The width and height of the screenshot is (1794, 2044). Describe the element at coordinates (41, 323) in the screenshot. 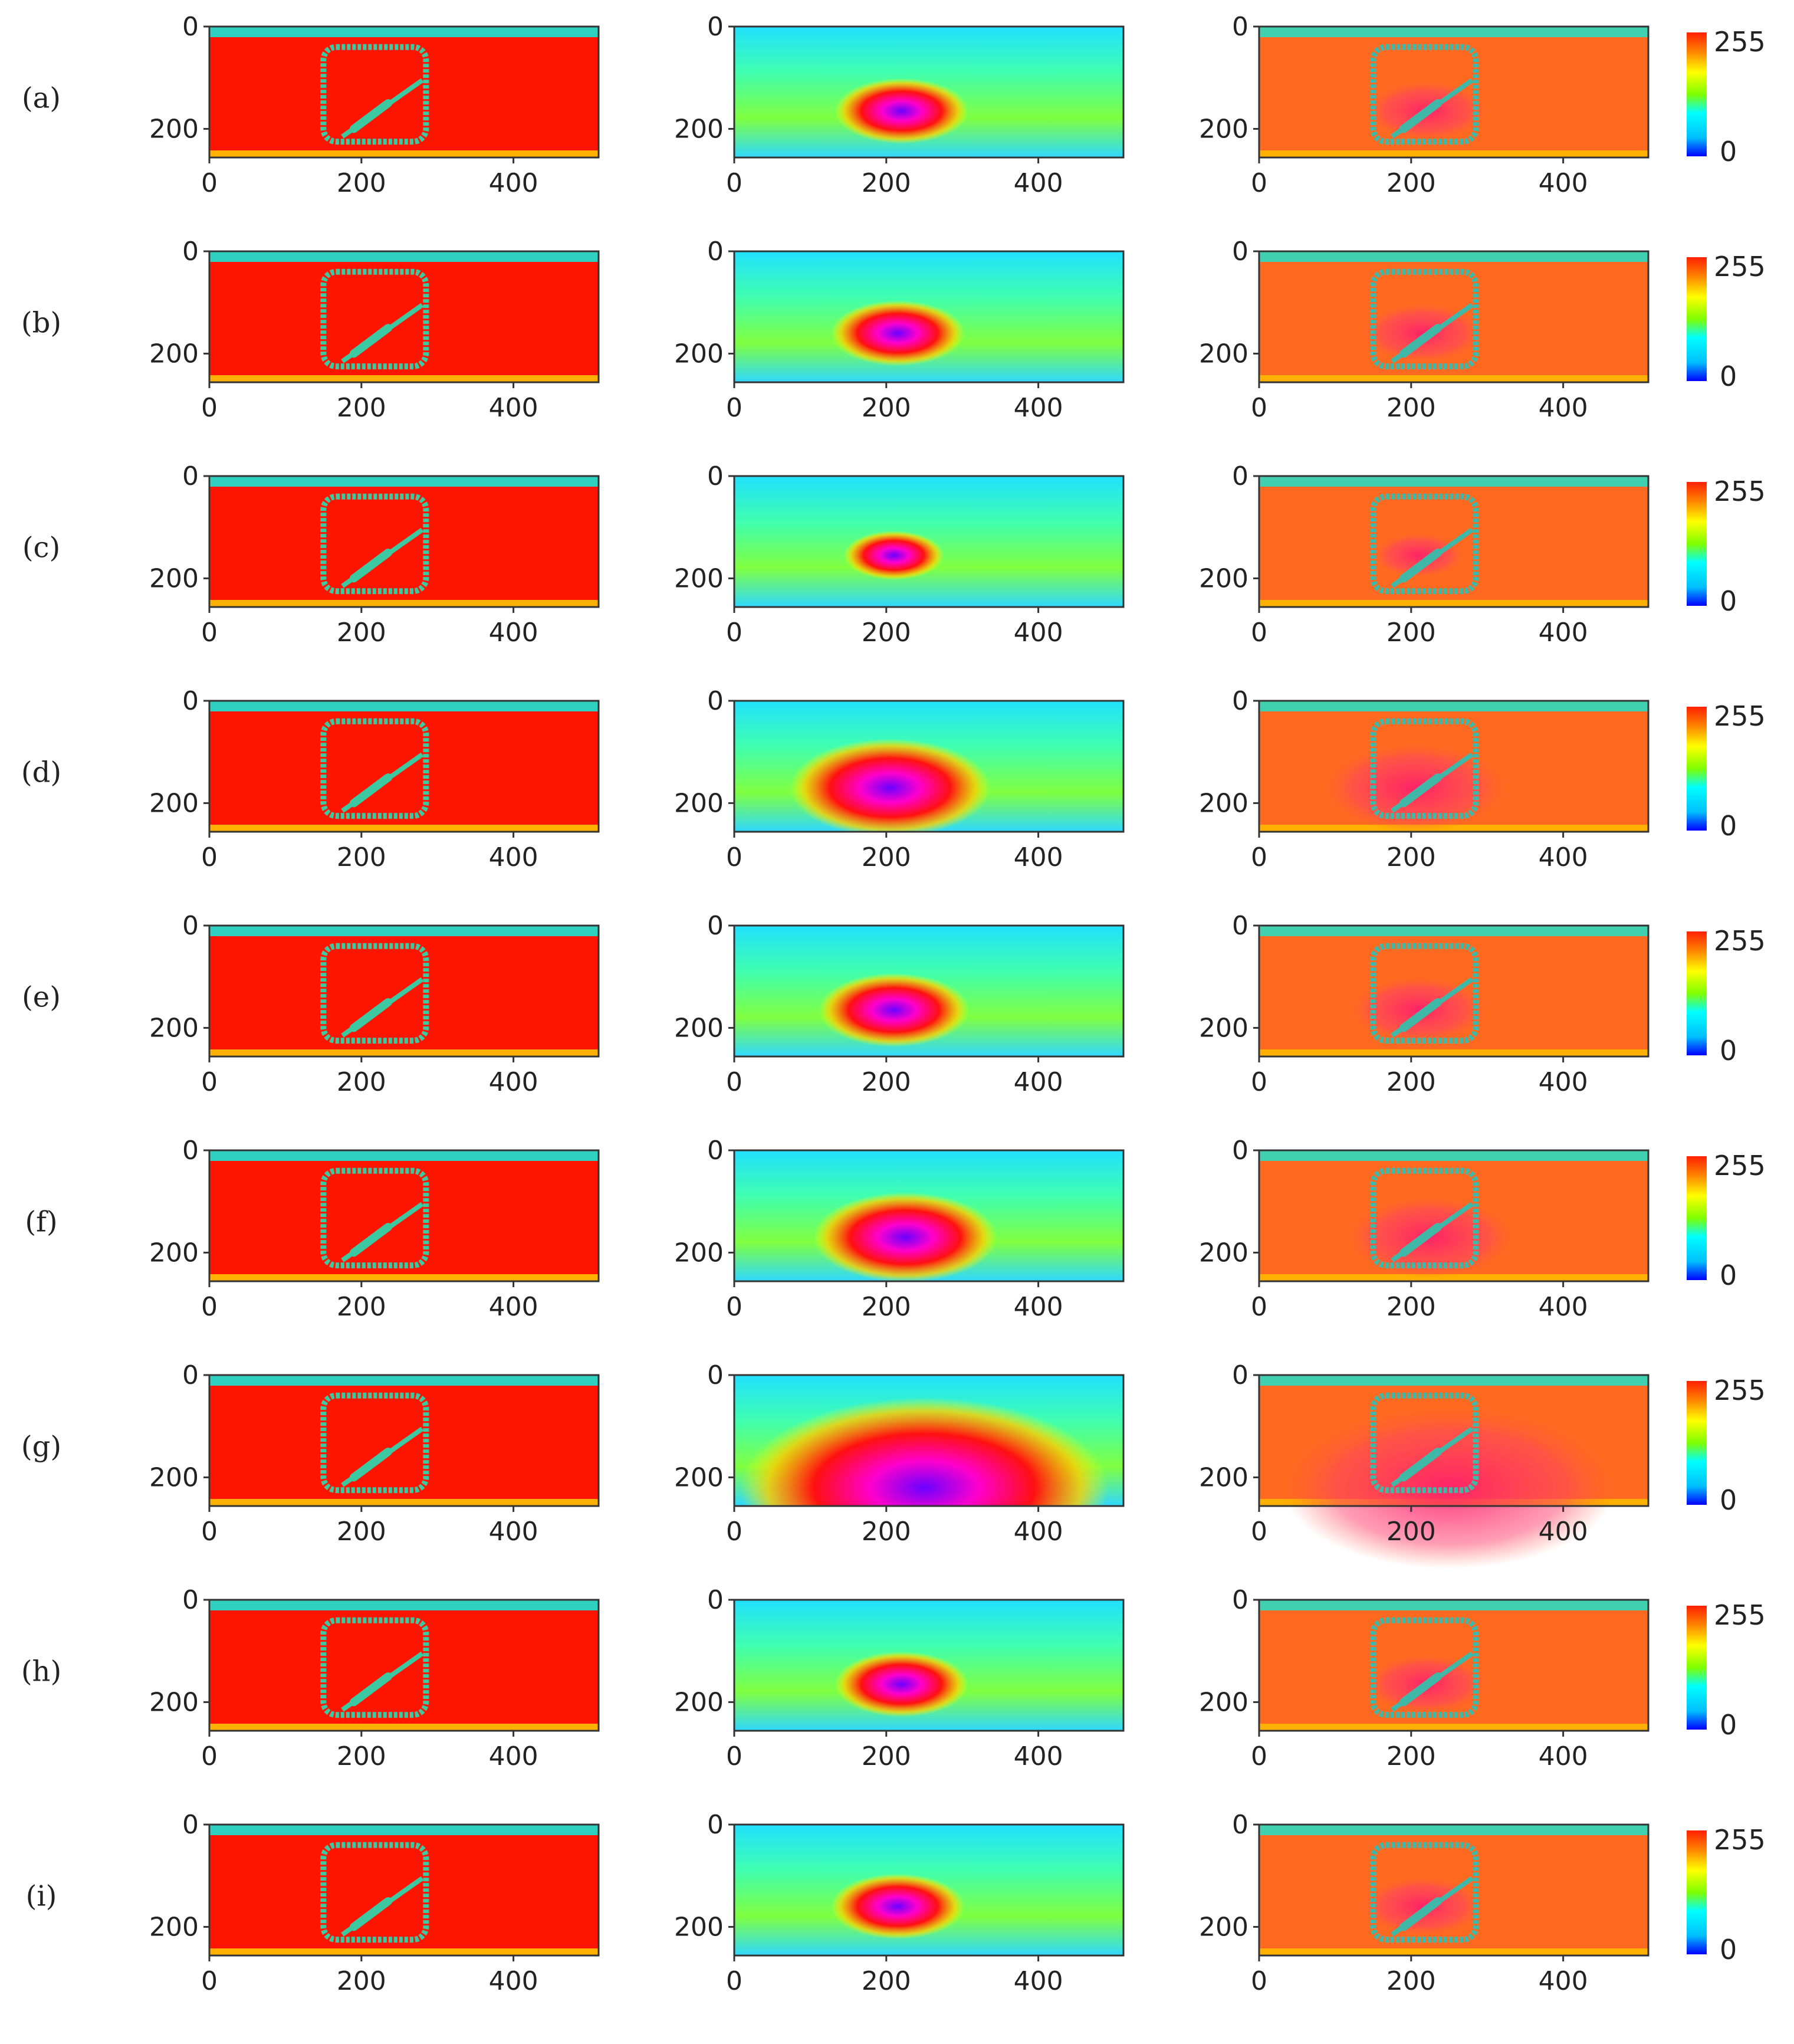

I see `row-label: (b)` at that location.